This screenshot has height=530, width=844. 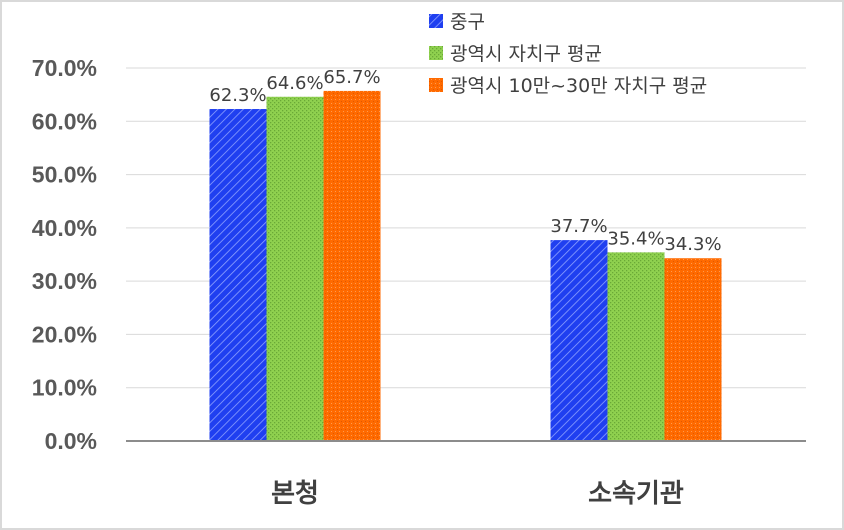 I want to click on data-label: 34.3%, so click(x=692, y=244).